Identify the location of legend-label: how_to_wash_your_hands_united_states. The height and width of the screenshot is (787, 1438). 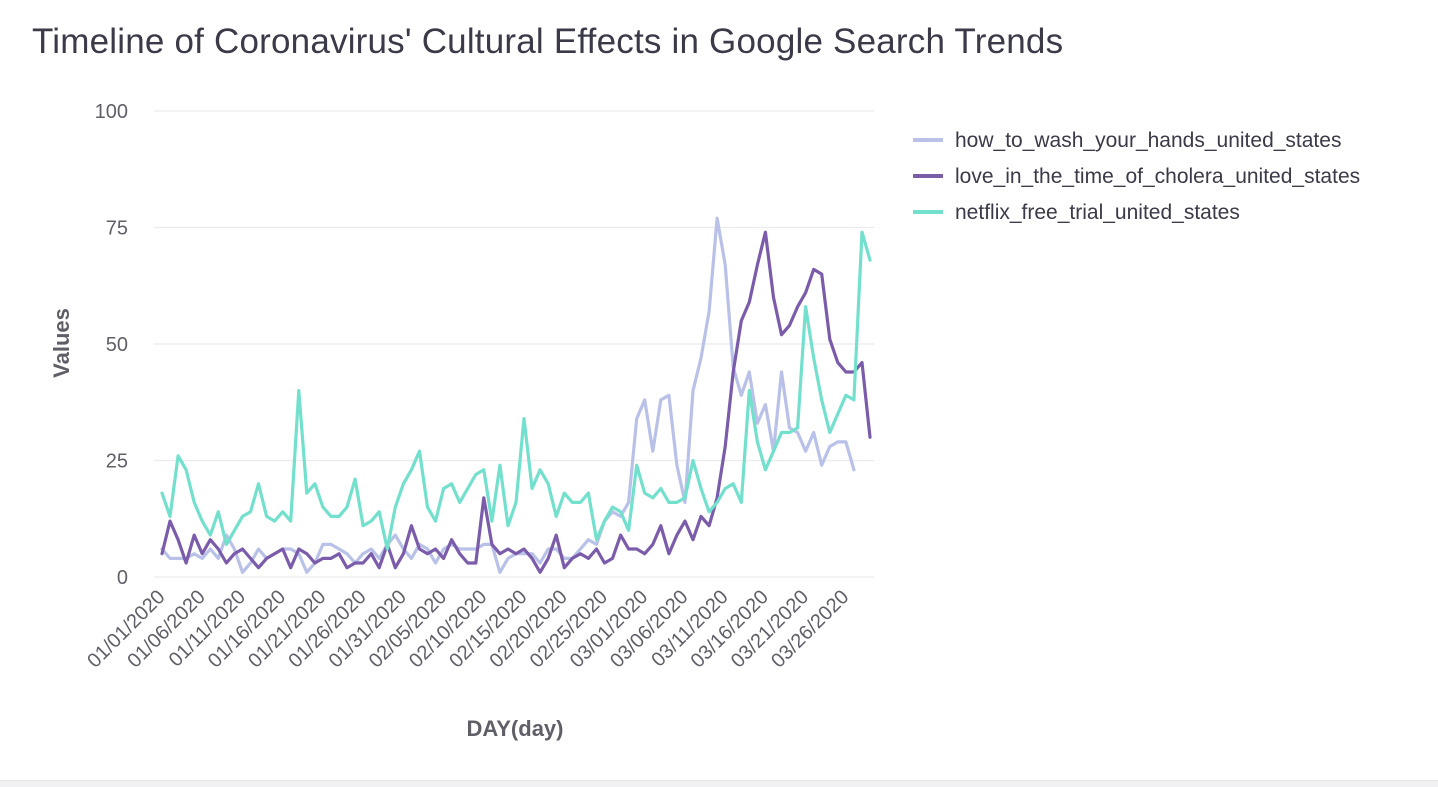
(1148, 140).